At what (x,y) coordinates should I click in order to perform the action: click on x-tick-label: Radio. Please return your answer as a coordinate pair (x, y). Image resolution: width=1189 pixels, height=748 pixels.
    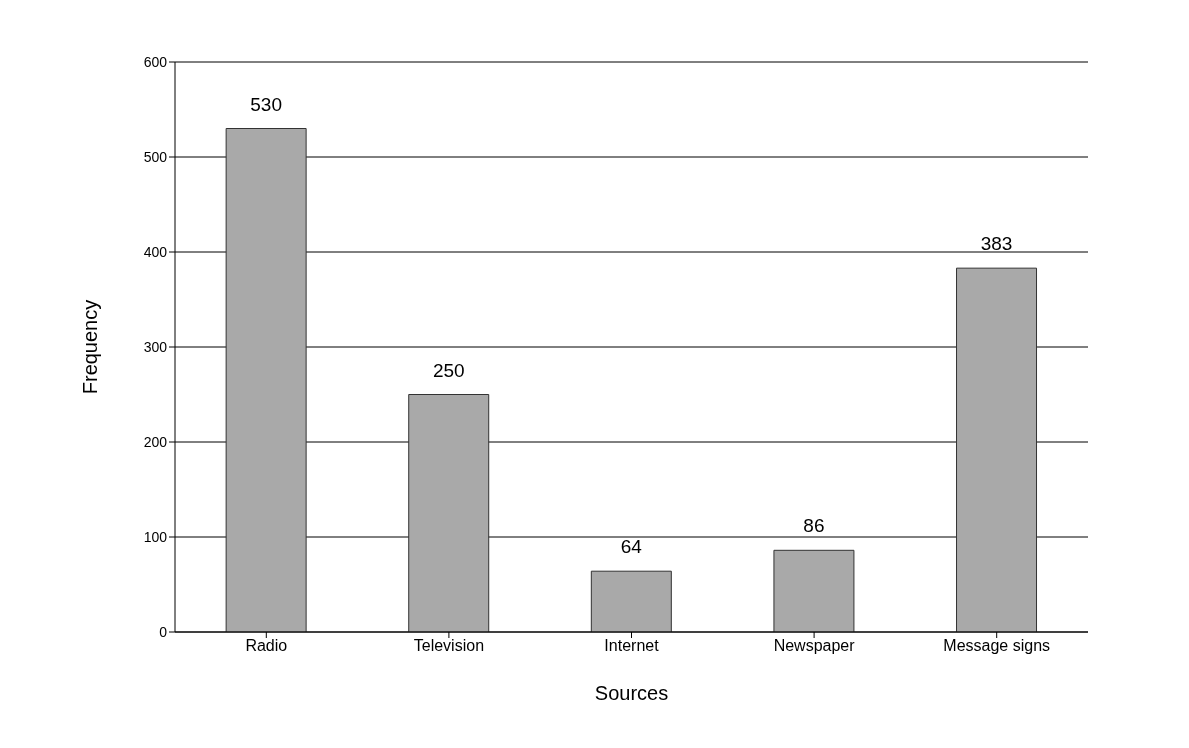
    Looking at the image, I should click on (266, 646).